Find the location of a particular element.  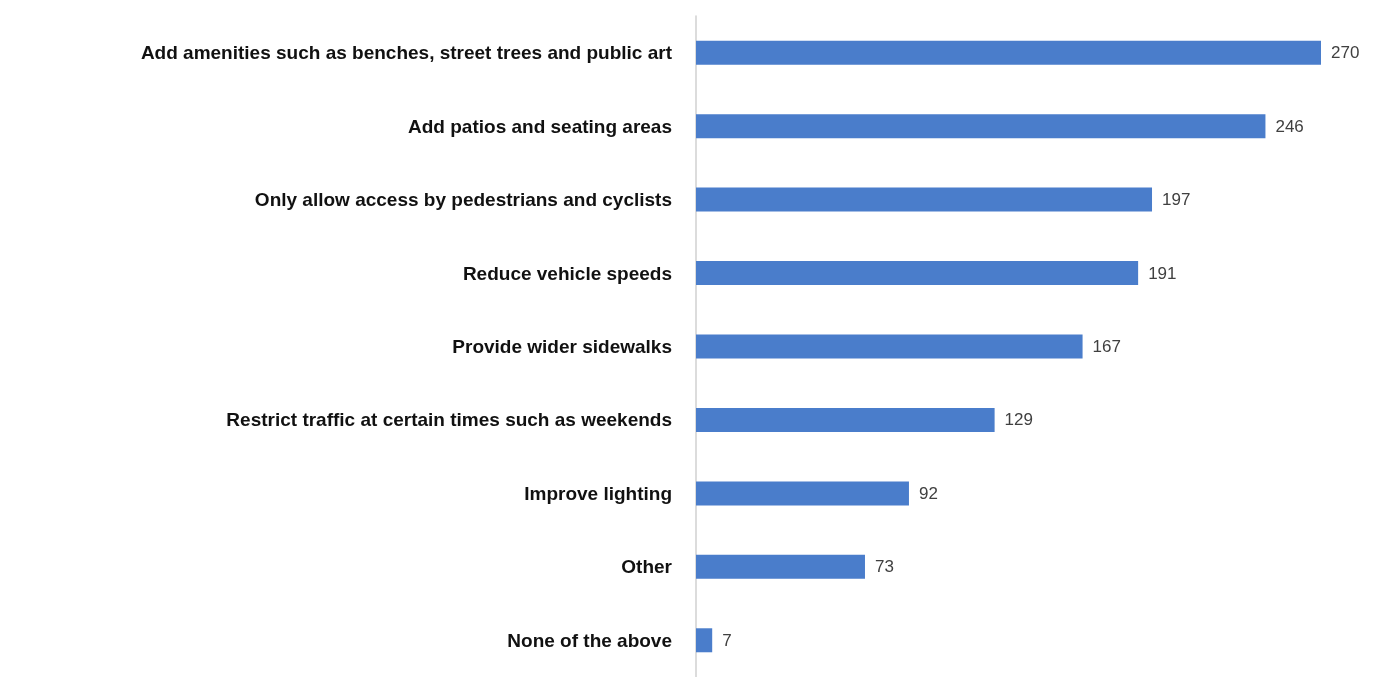

y-tick-label: Other is located at coordinates (647, 567).